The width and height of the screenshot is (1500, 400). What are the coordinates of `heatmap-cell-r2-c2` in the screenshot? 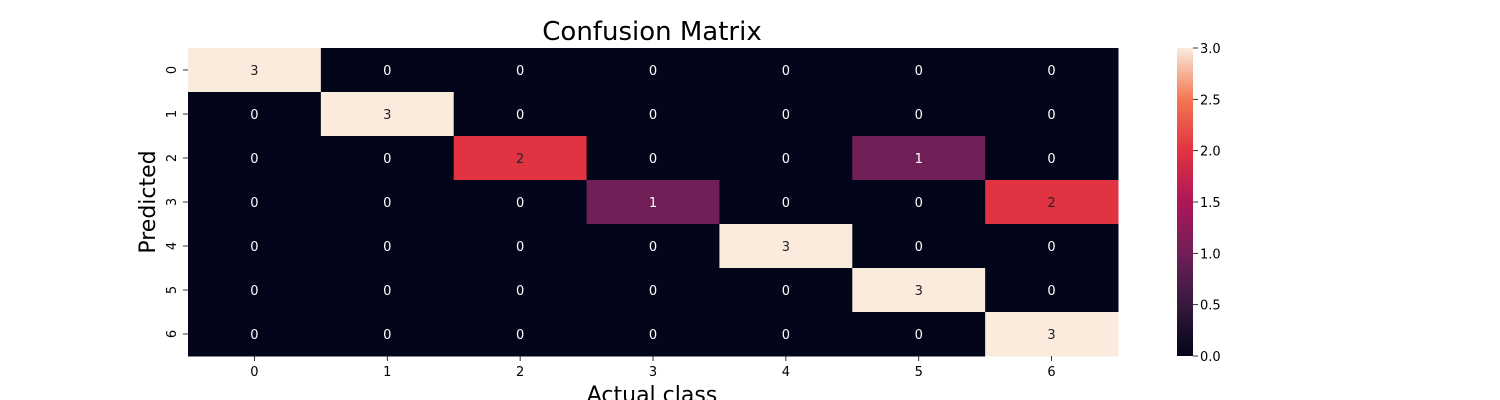 It's located at (520, 158).